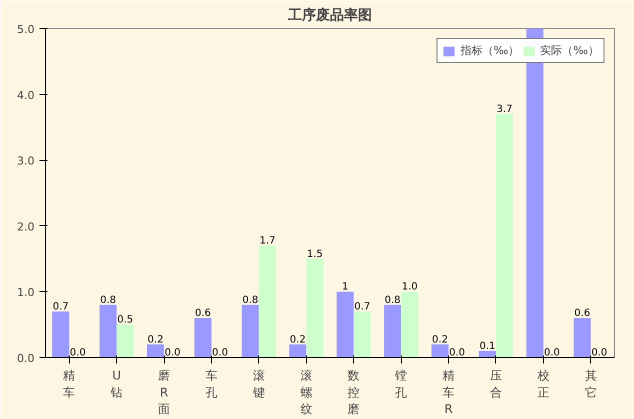 Image resolution: width=634 pixels, height=419 pixels. What do you see at coordinates (69, 384) in the screenshot?
I see `x-tick-label: 精车` at bounding box center [69, 384].